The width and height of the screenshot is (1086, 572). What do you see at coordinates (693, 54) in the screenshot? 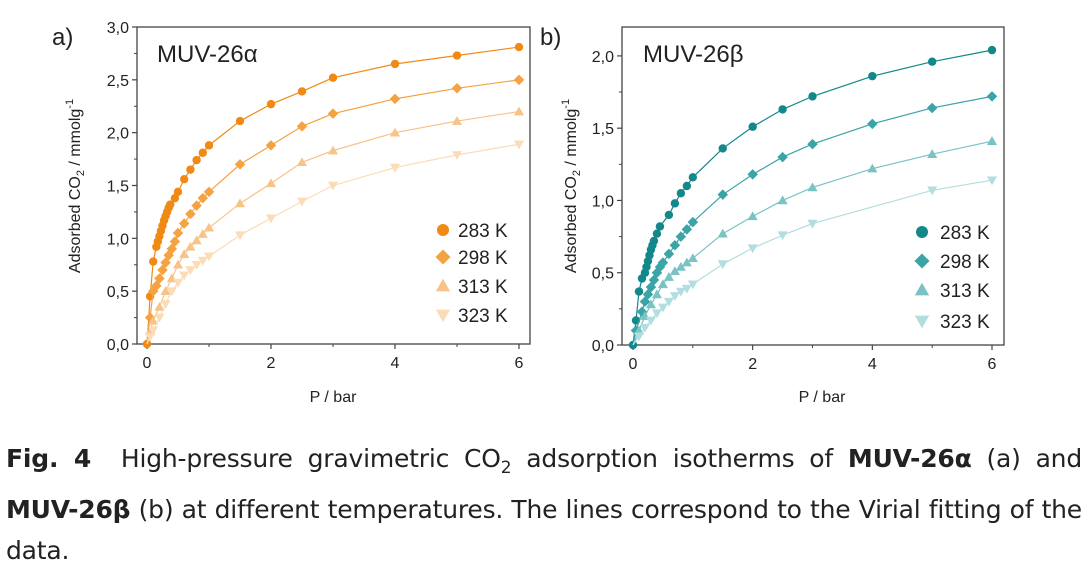
I see `panel-title: MUV-26β` at bounding box center [693, 54].